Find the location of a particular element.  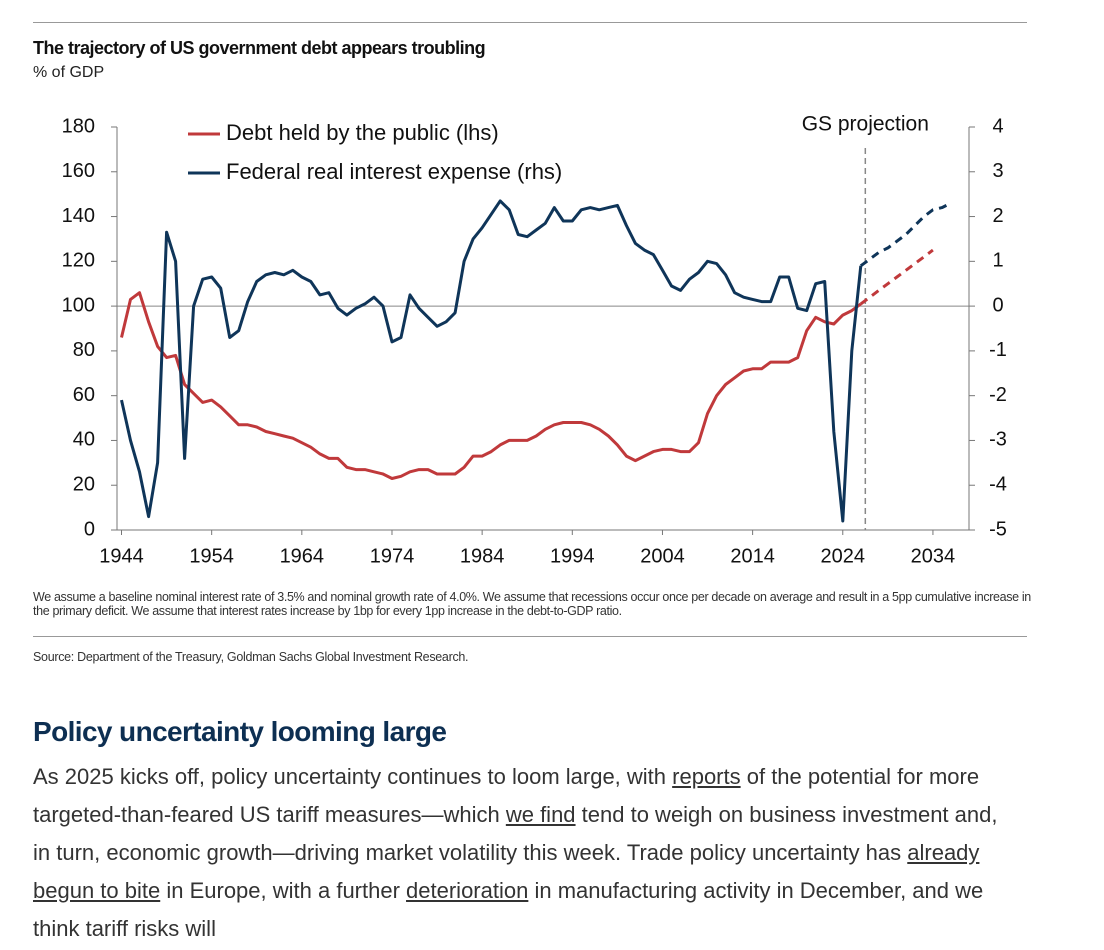

chart-subtitle: % of GDP is located at coordinates (69, 72).